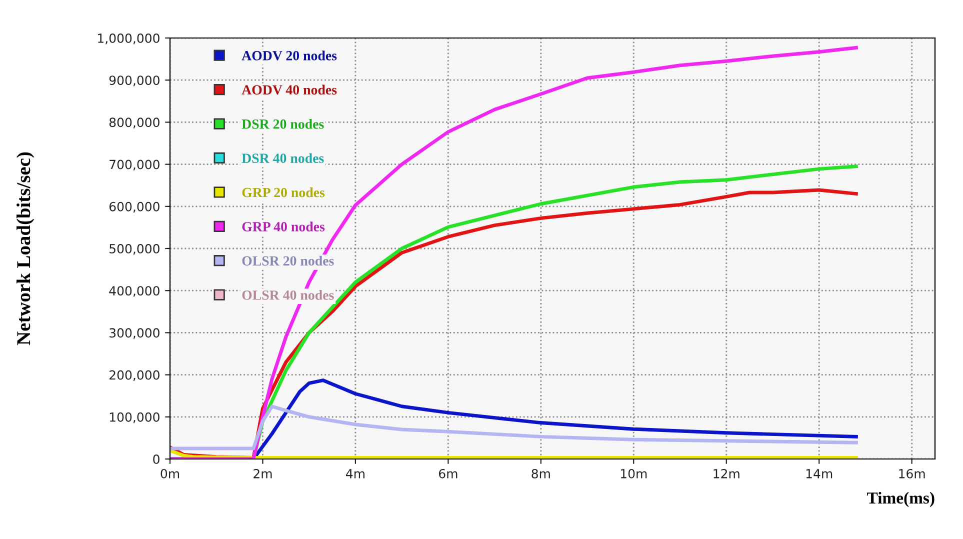 This screenshot has width=963, height=539. What do you see at coordinates (135, 418) in the screenshot?
I see `y-tick-label: 100,000` at bounding box center [135, 418].